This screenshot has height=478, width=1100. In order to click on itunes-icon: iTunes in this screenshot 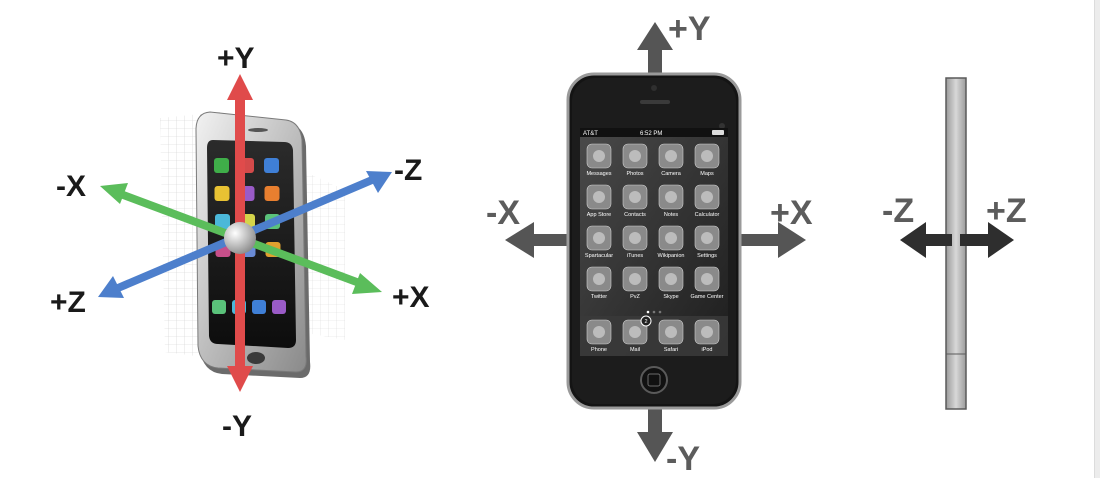, I will do `click(635, 242)`.